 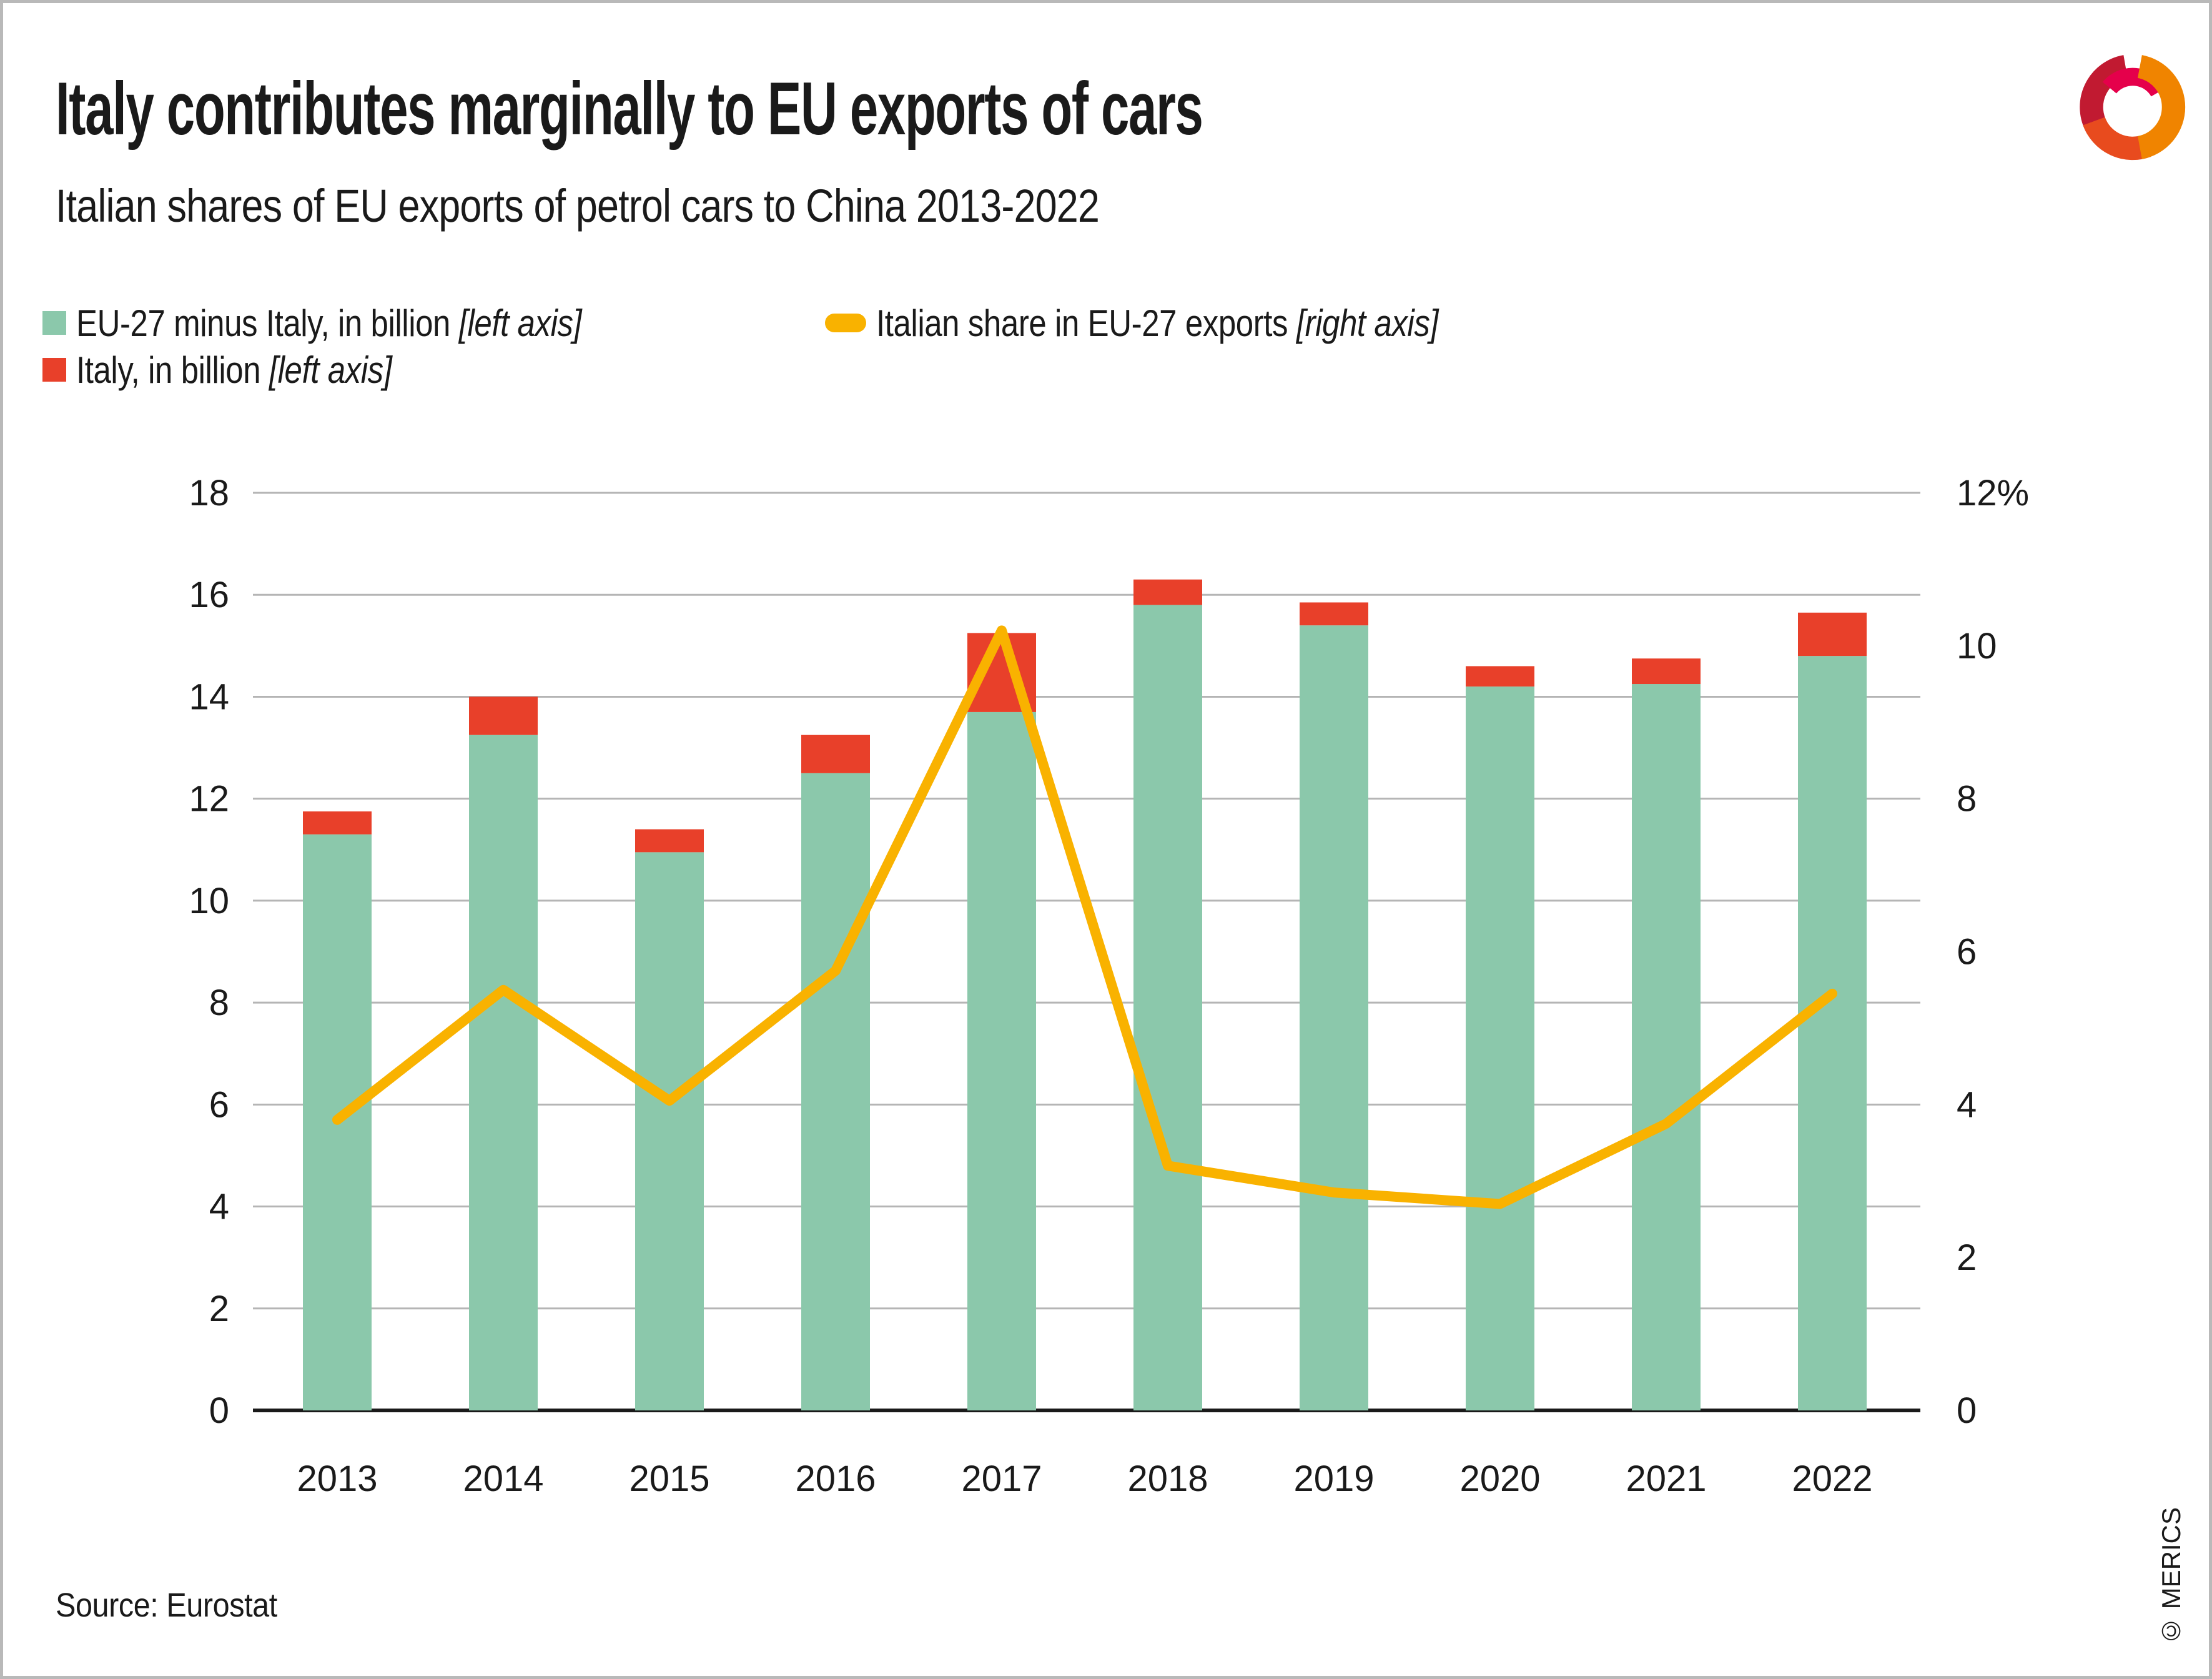 I want to click on legend-item-italy: Italy, in billion [left axis], so click(x=245, y=370).